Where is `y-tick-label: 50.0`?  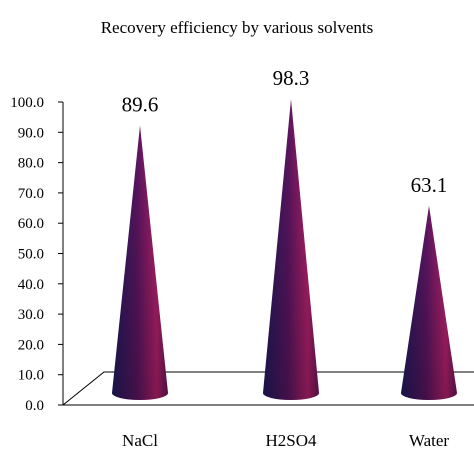
y-tick-label: 50.0 is located at coordinates (31, 255).